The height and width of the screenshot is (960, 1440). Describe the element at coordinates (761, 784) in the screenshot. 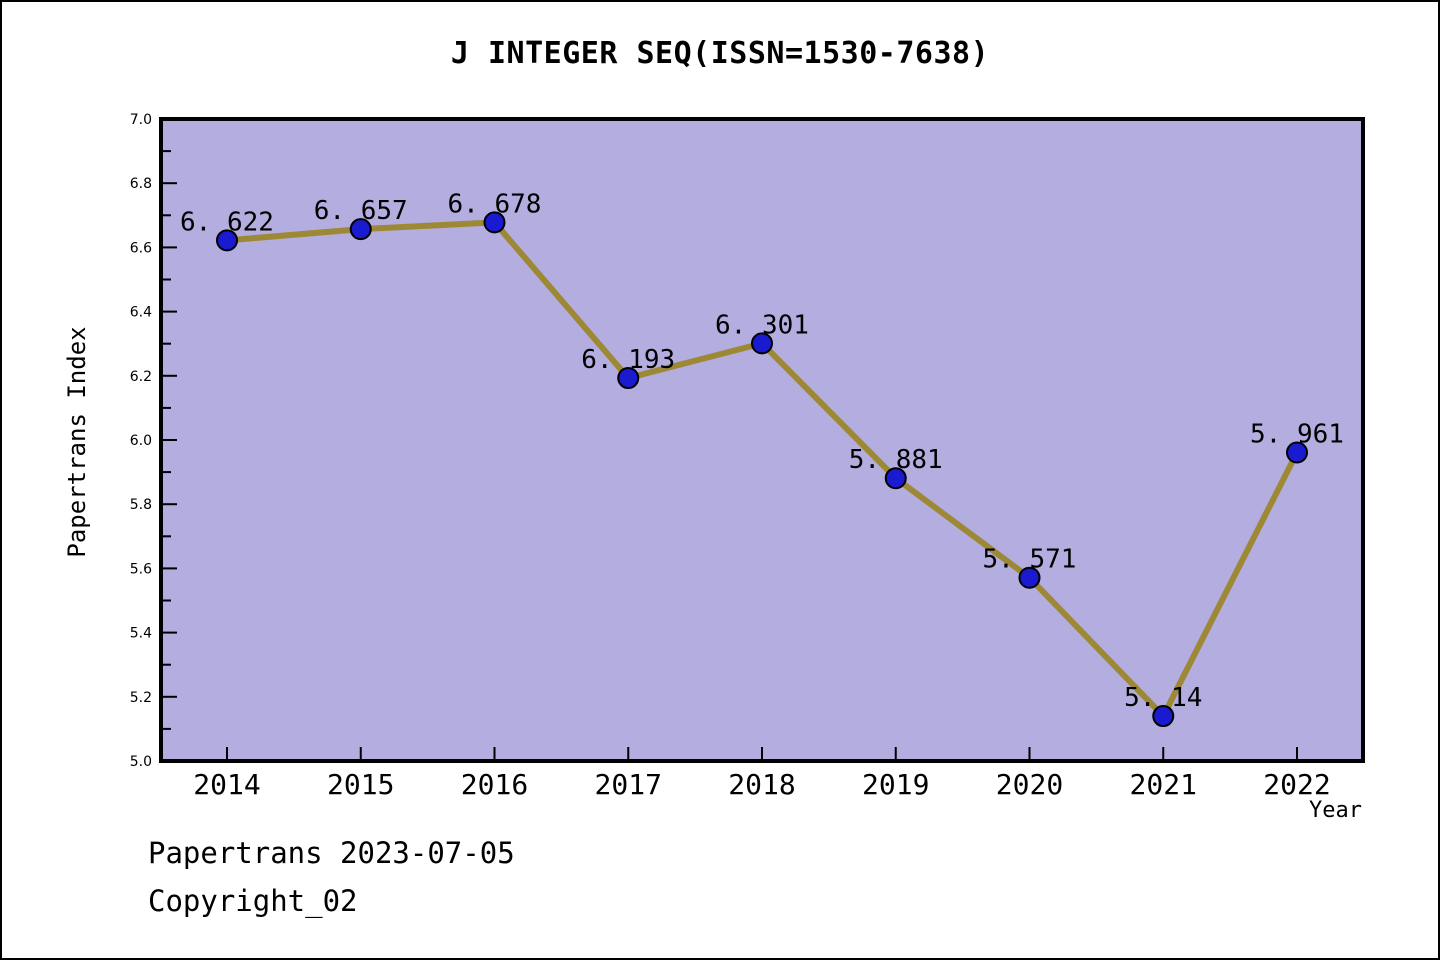

I see `x-tick-label: 2018` at that location.